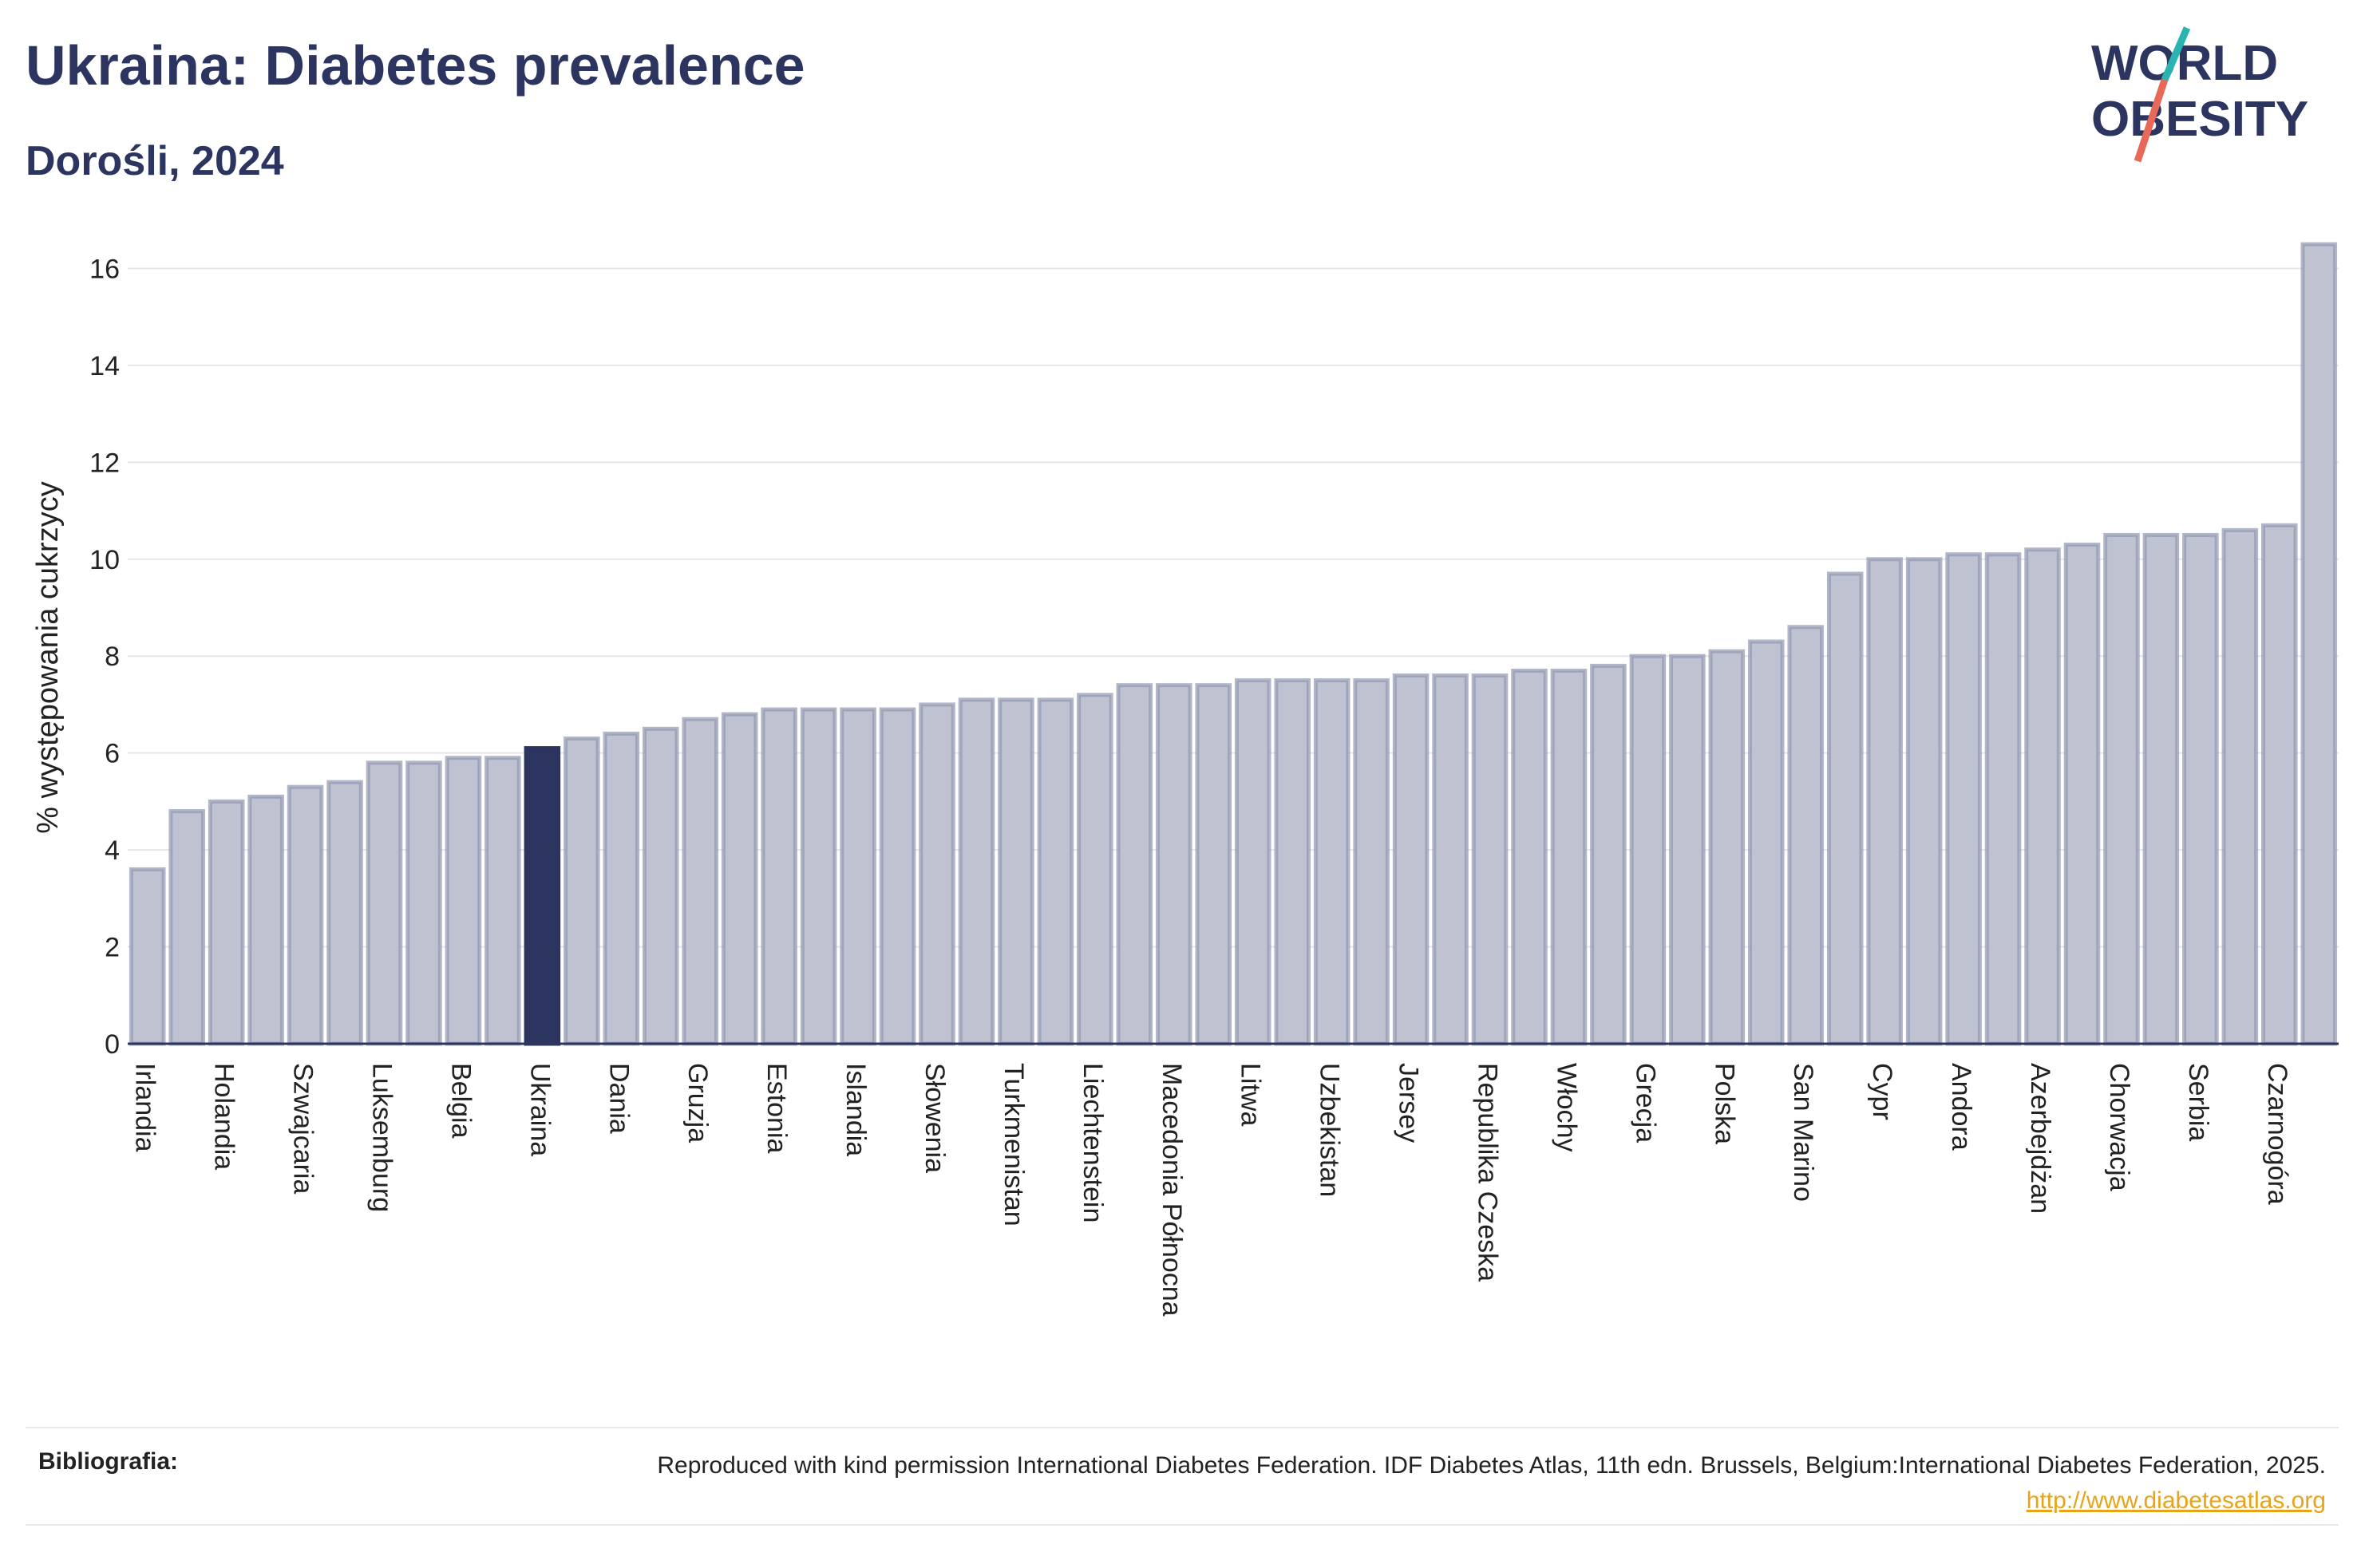  I want to click on x-tick-label: Serbia, so click(2198, 1102).